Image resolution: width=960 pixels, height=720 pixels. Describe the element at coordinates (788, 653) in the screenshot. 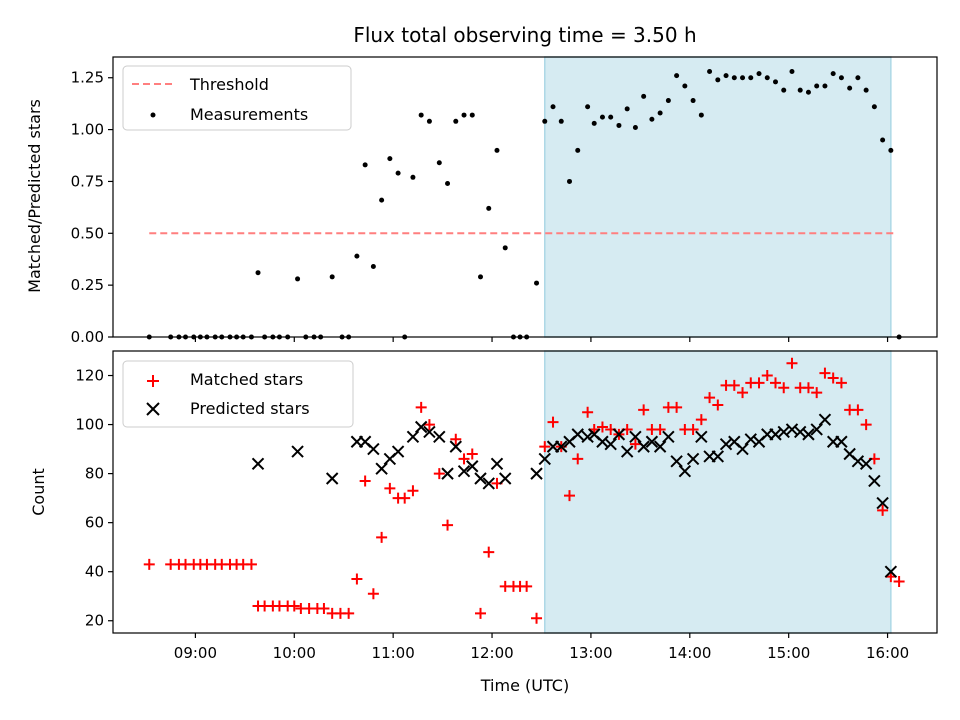

I see `bottom-xtick-label: 15:00` at that location.